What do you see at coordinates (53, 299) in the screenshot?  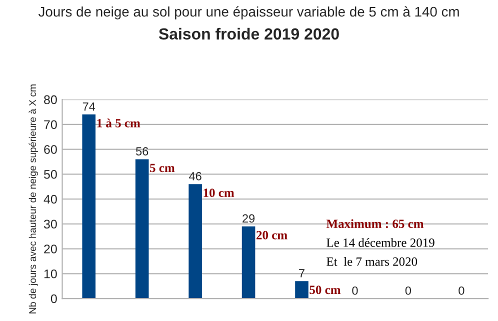 I see `y-tick-label: 0` at bounding box center [53, 299].